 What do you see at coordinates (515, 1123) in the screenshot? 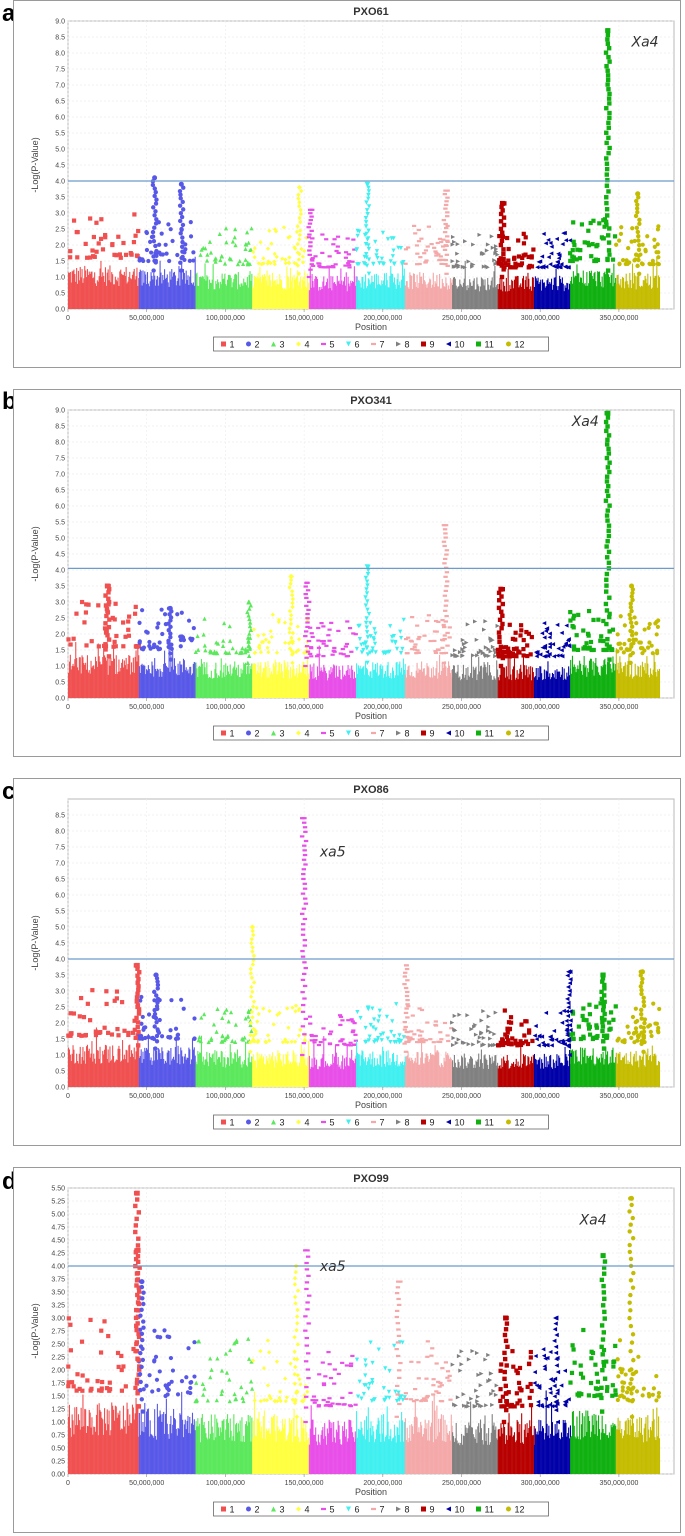
I see `legend-item-chr-12: 12` at bounding box center [515, 1123].